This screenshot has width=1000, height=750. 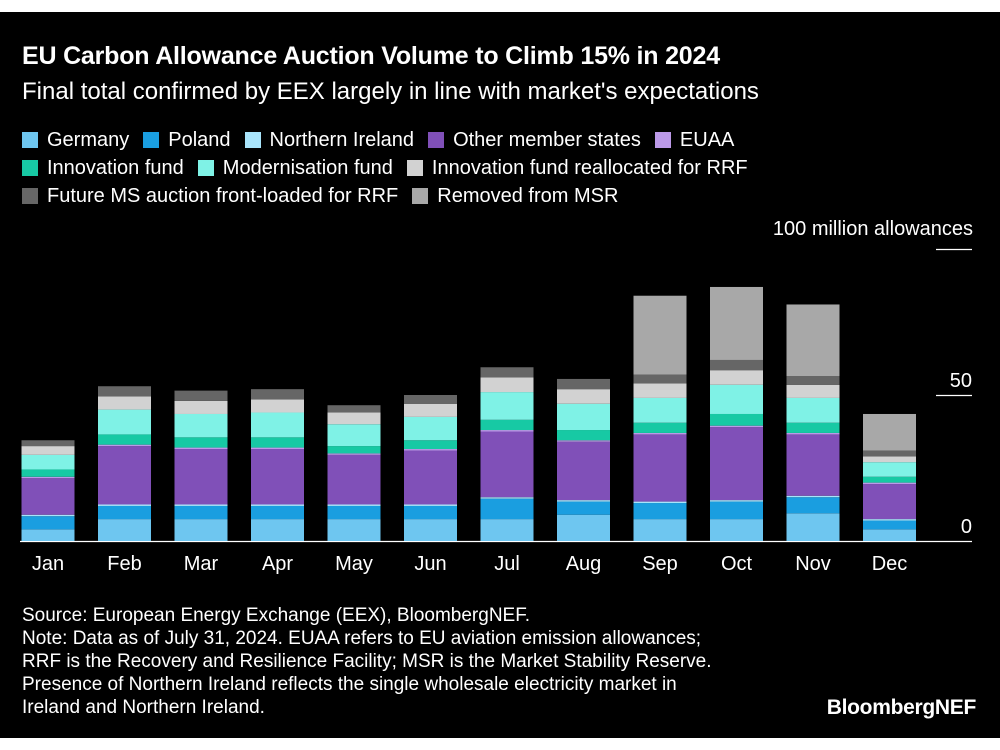 I want to click on legend-item: Germany, so click(x=75, y=140).